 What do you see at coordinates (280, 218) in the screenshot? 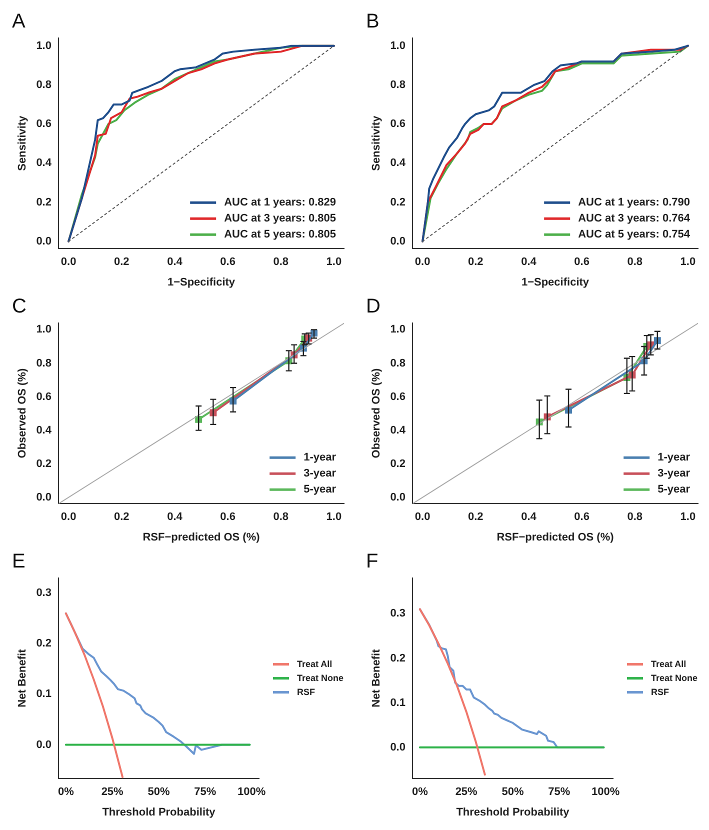
I see `legend-label: AUC at 3 years: 0.805` at bounding box center [280, 218].